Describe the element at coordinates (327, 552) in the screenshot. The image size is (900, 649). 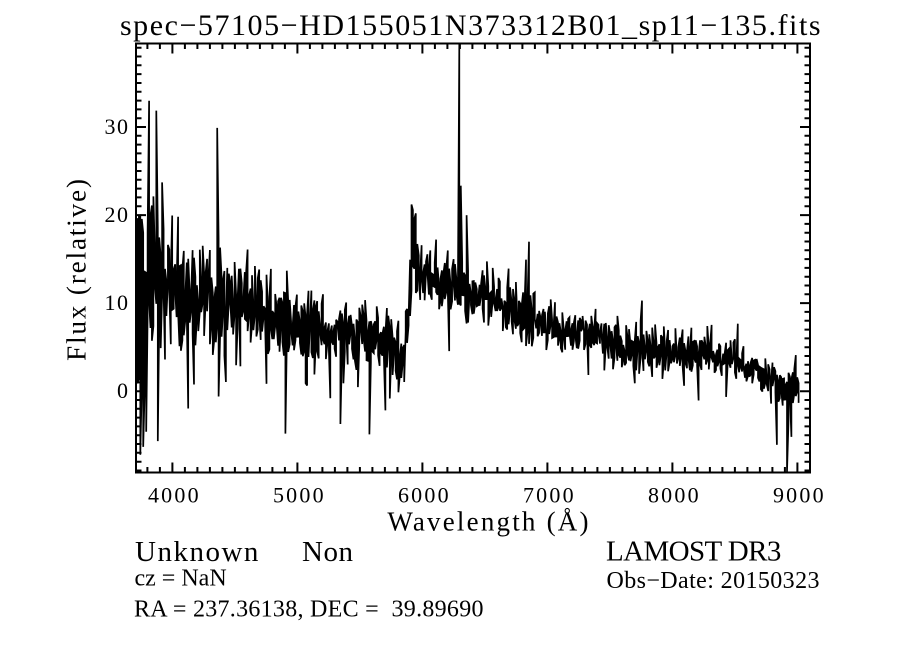
I see `svg-text: Non` at that location.